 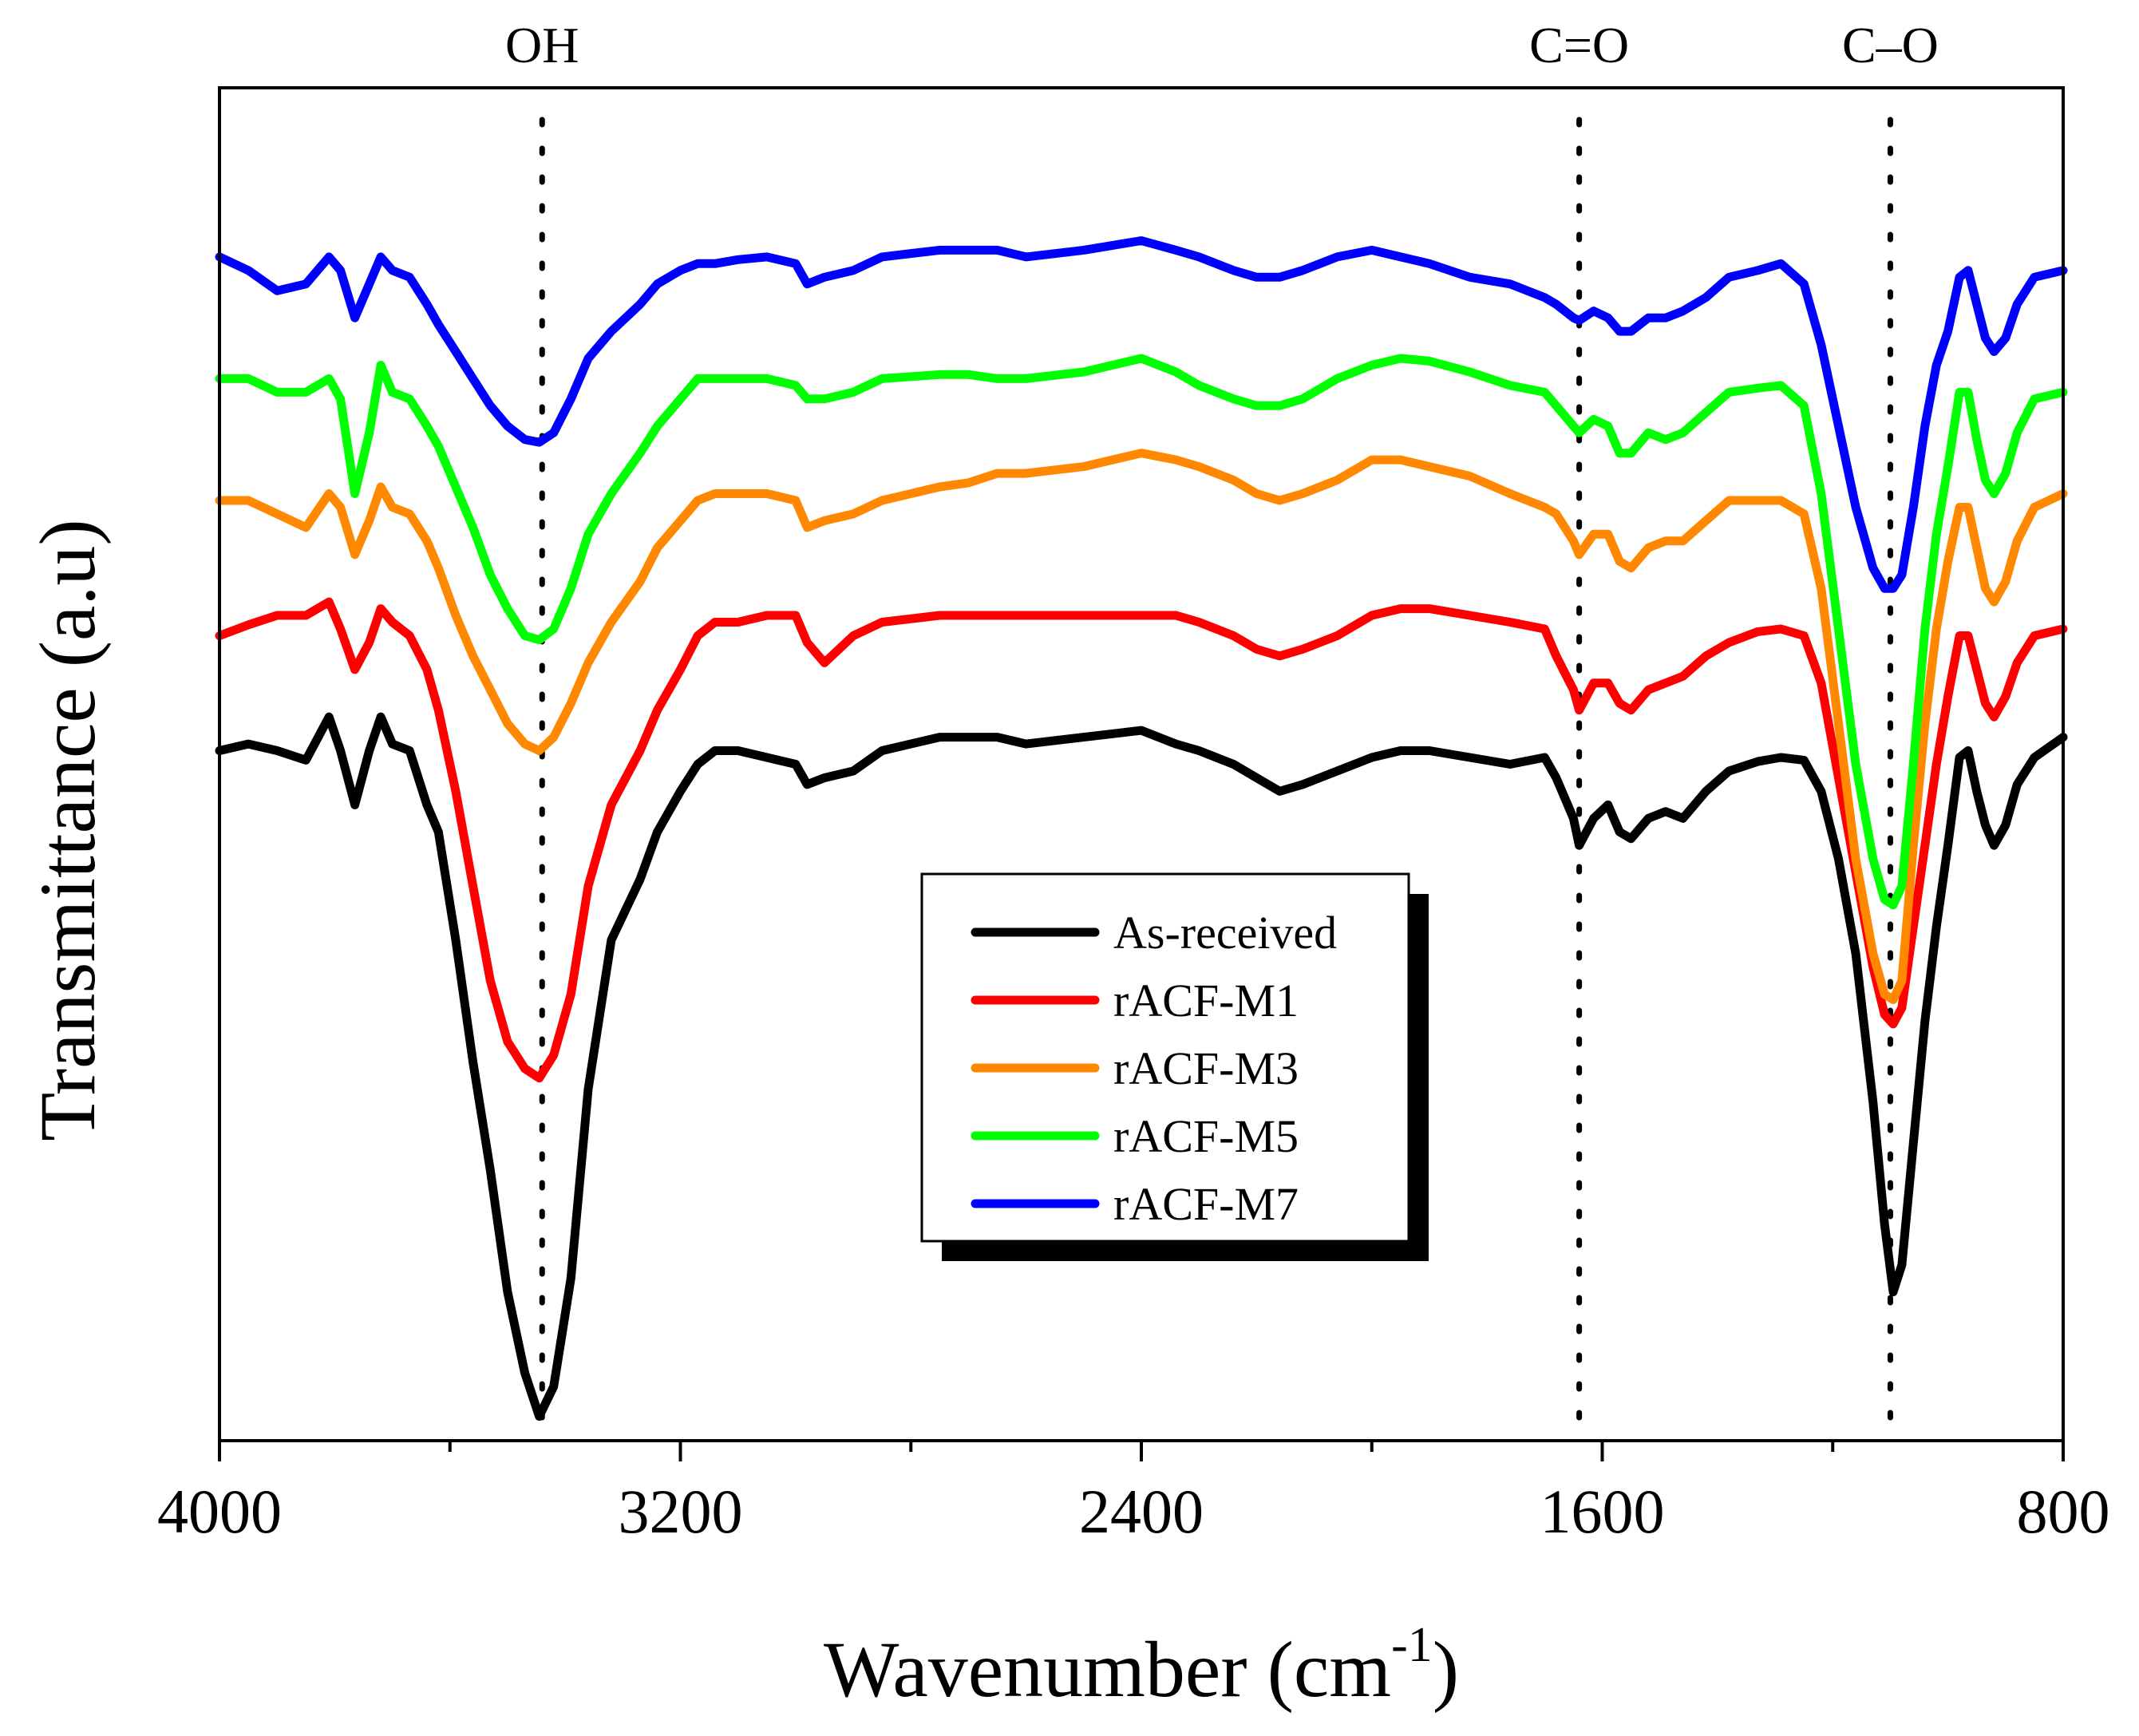 What do you see at coordinates (1412, 1645) in the screenshot?
I see `x-axis-title-superscript: -1` at bounding box center [1412, 1645].